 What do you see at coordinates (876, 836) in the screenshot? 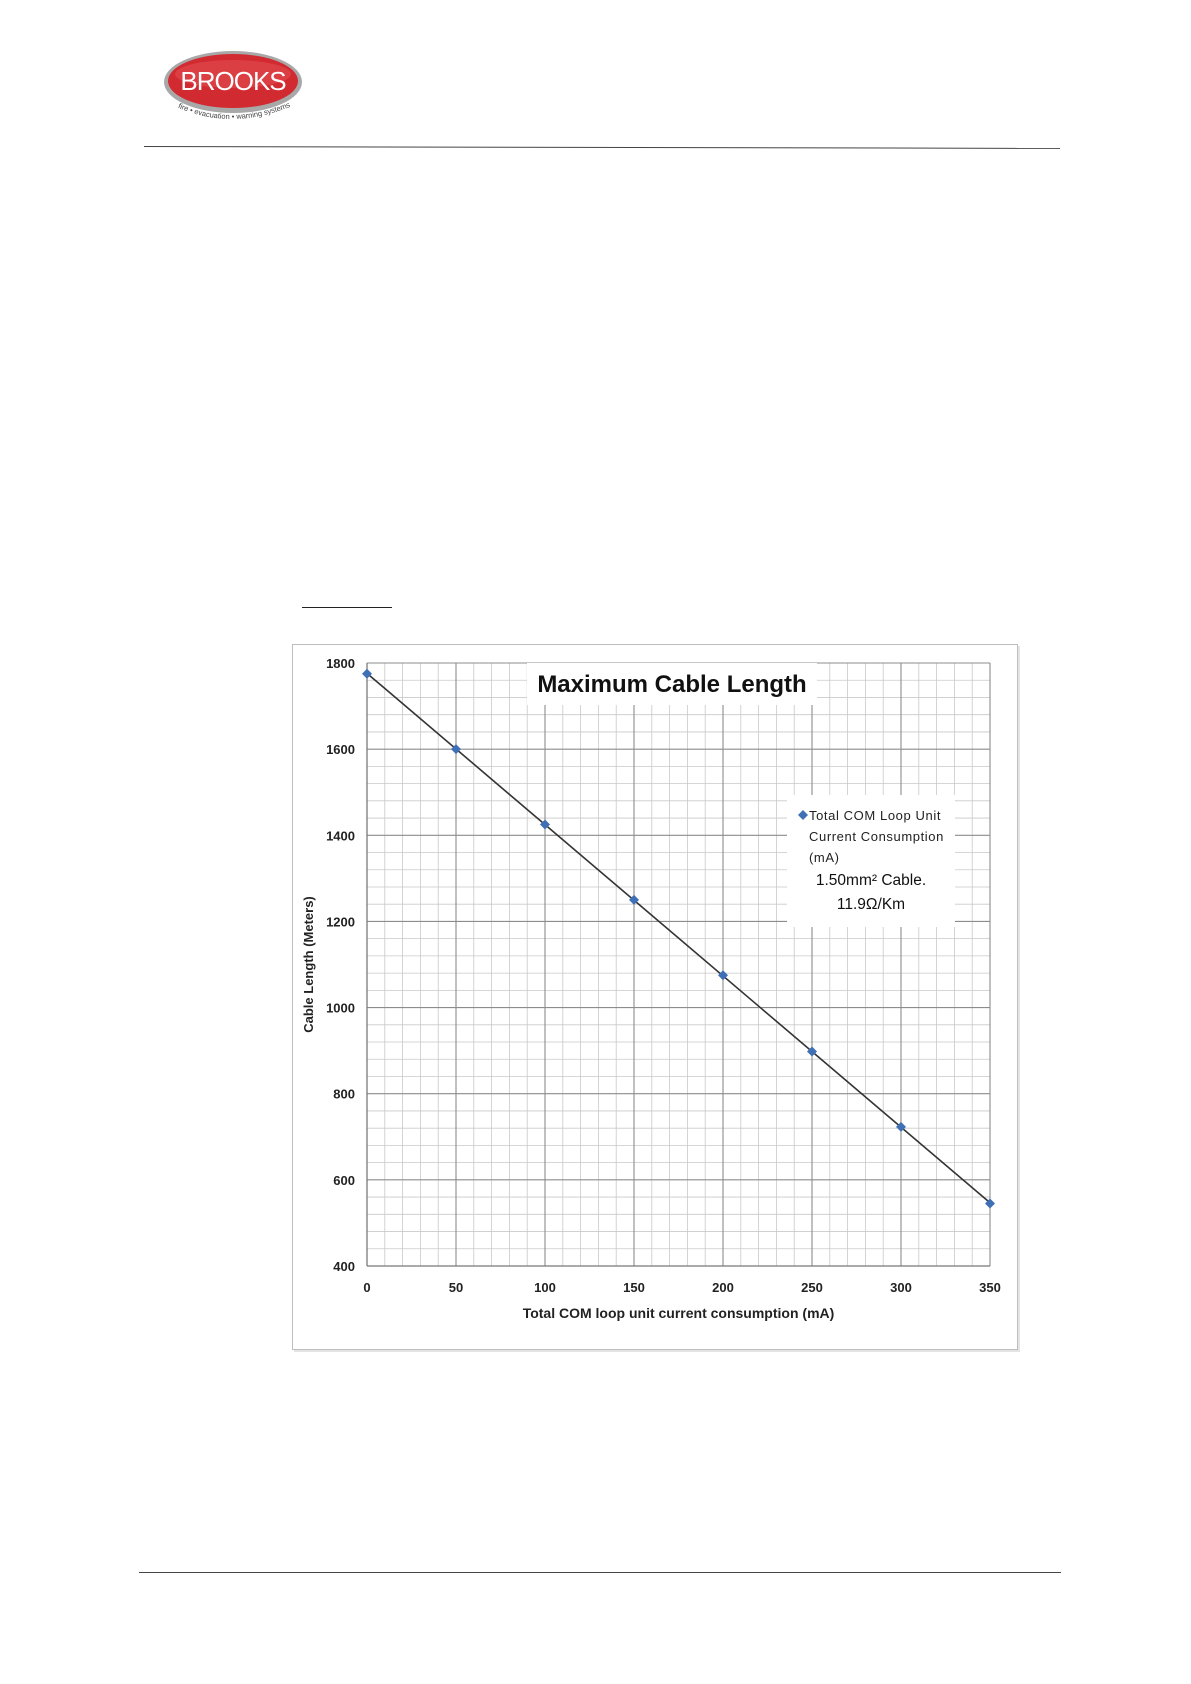
I see `legend-label-line: Current Consumption` at bounding box center [876, 836].